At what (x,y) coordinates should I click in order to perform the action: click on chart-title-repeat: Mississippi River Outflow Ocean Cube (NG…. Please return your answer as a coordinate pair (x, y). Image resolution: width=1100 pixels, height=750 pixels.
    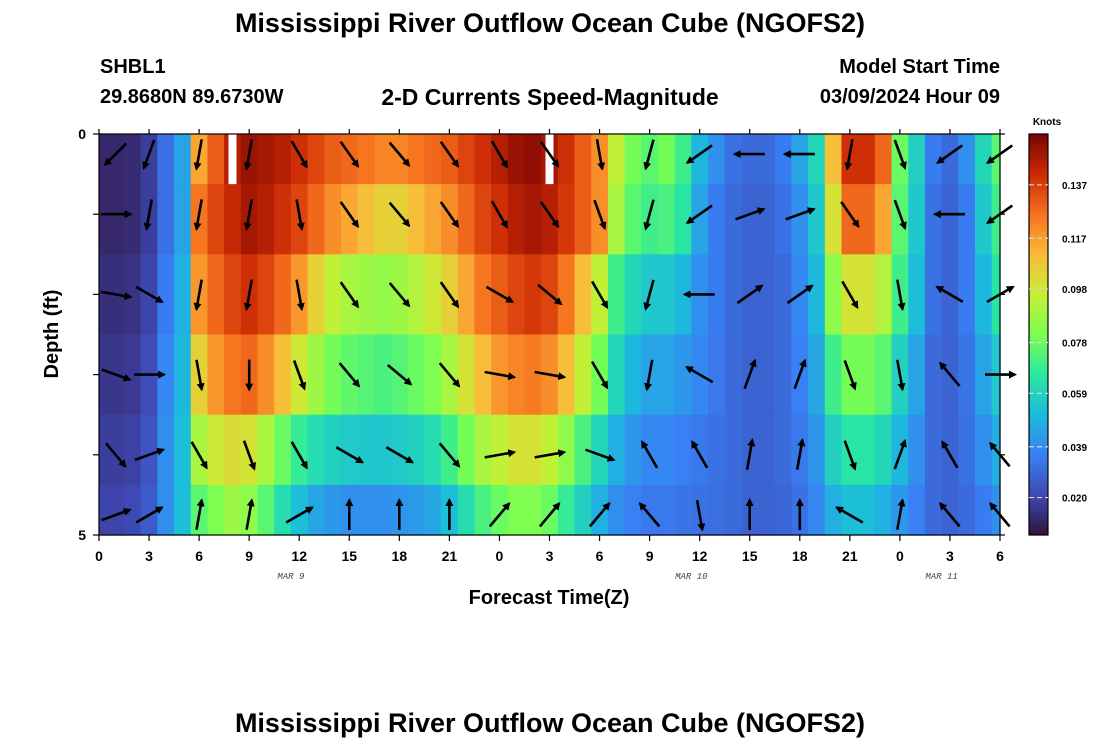
    Looking at the image, I should click on (550, 723).